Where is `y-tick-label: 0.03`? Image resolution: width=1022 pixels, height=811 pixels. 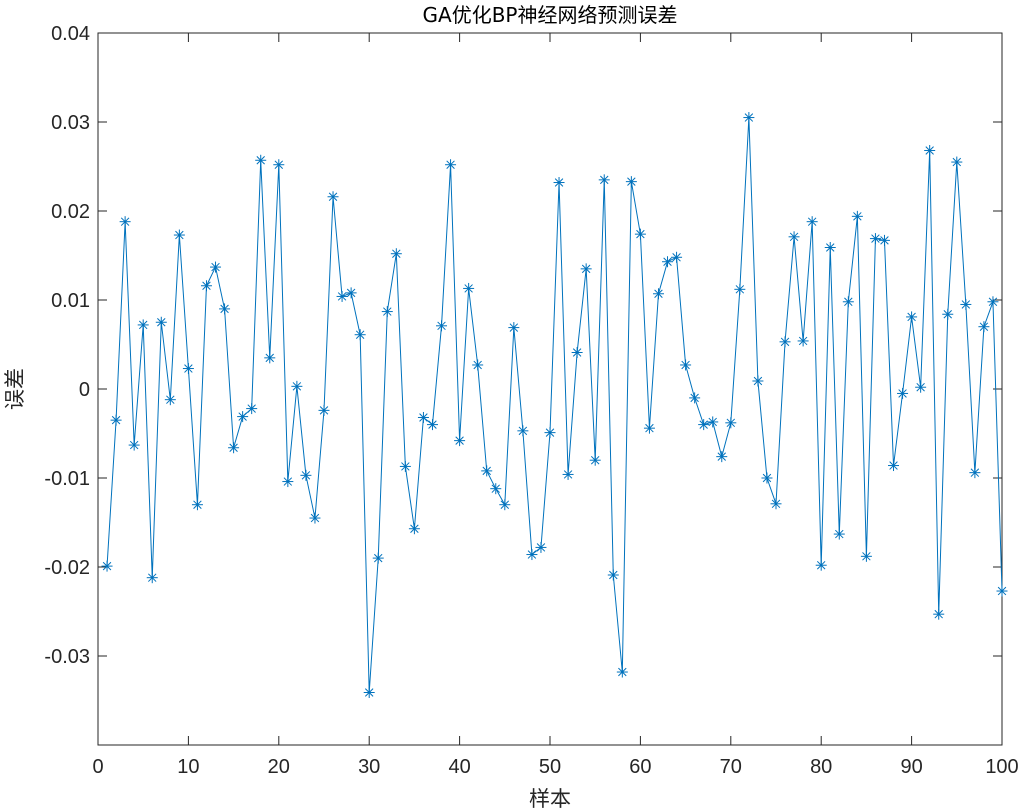 y-tick-label: 0.03 is located at coordinates (70, 123).